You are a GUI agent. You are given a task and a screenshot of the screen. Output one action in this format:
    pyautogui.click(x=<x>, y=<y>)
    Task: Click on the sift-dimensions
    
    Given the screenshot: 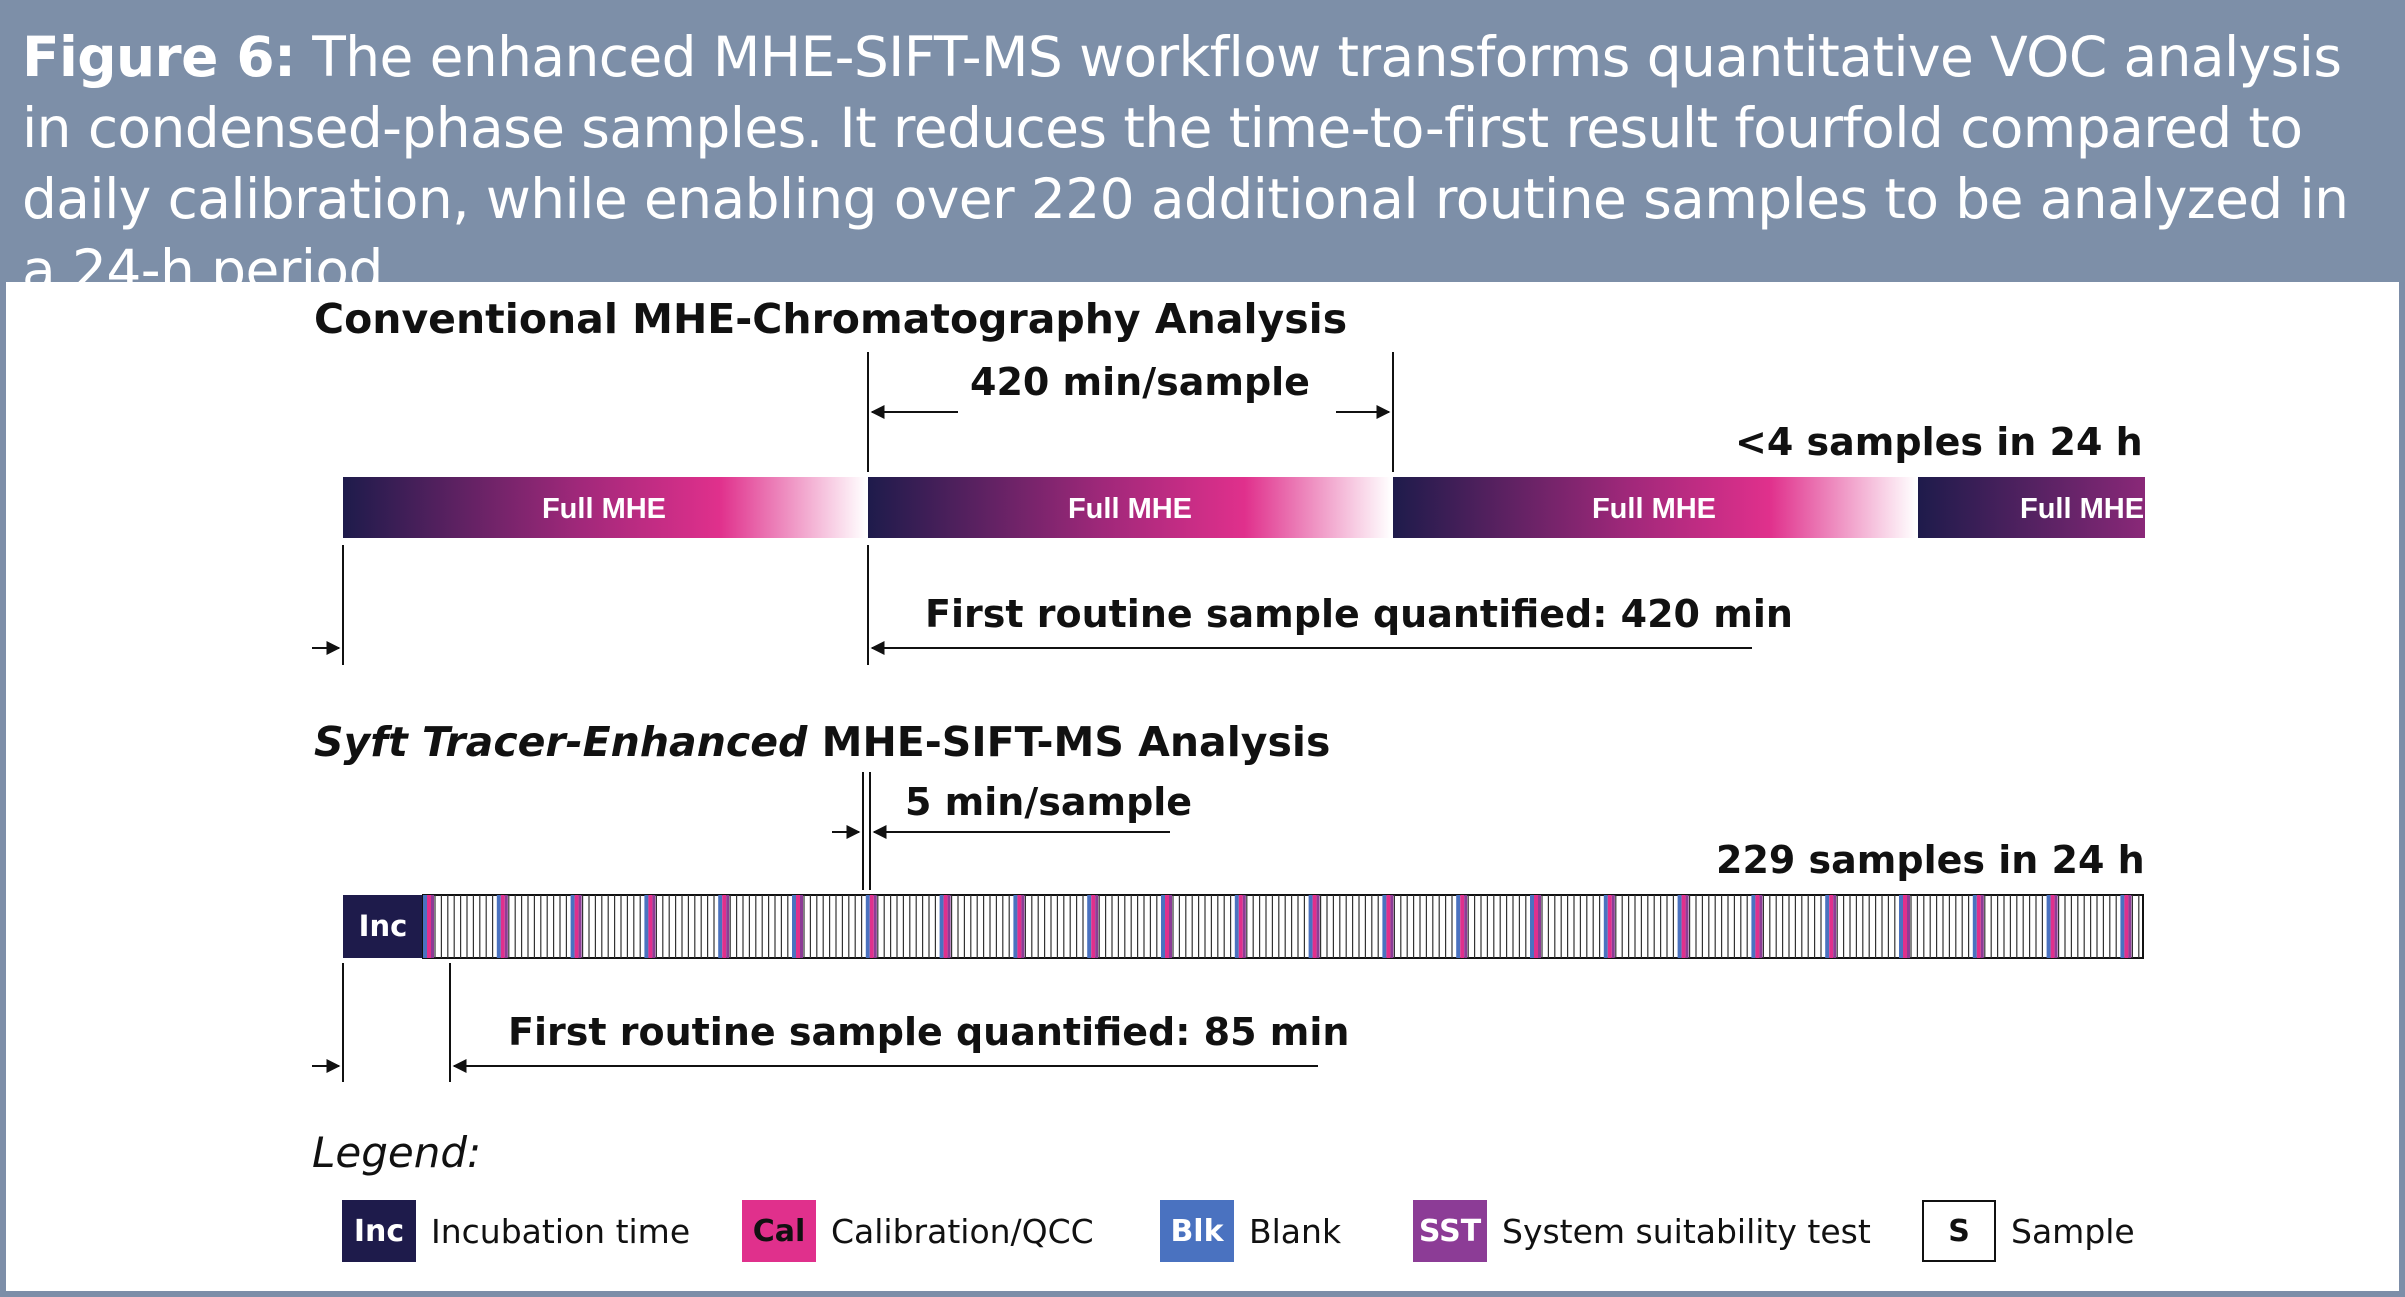 What is the action you would take?
    pyautogui.click(x=815, y=927)
    